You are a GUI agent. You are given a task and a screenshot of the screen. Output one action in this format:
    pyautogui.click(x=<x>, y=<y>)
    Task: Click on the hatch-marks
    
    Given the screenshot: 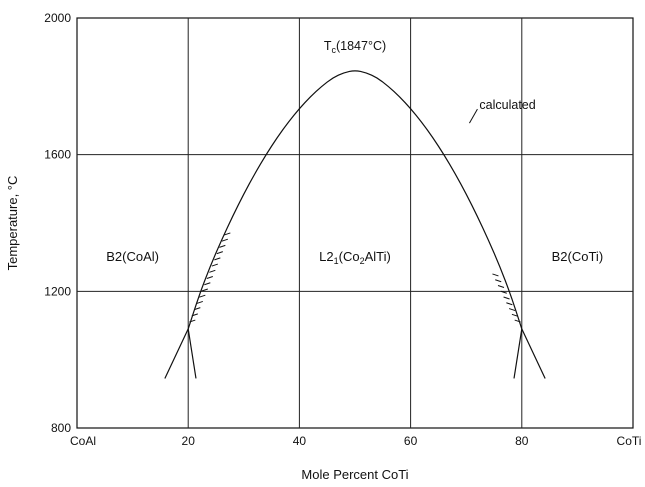 What is the action you would take?
    pyautogui.click(x=355, y=277)
    